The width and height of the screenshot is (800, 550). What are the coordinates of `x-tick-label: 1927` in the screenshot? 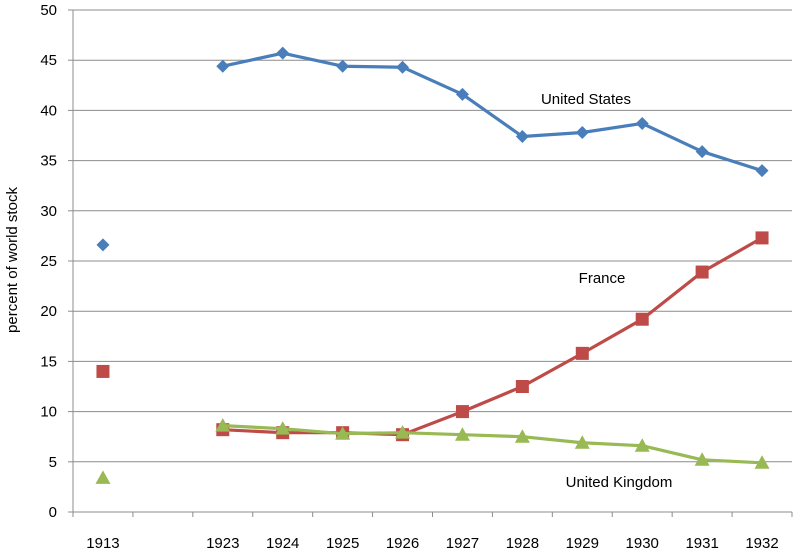 It's located at (462, 542).